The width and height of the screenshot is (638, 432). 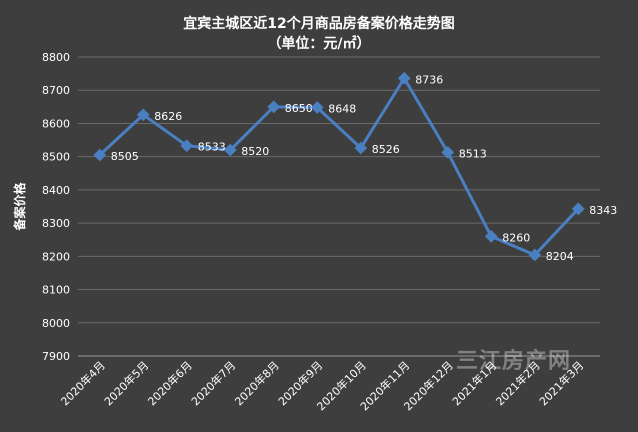 What do you see at coordinates (56, 323) in the screenshot?
I see `y-tick-label: 8000` at bounding box center [56, 323].